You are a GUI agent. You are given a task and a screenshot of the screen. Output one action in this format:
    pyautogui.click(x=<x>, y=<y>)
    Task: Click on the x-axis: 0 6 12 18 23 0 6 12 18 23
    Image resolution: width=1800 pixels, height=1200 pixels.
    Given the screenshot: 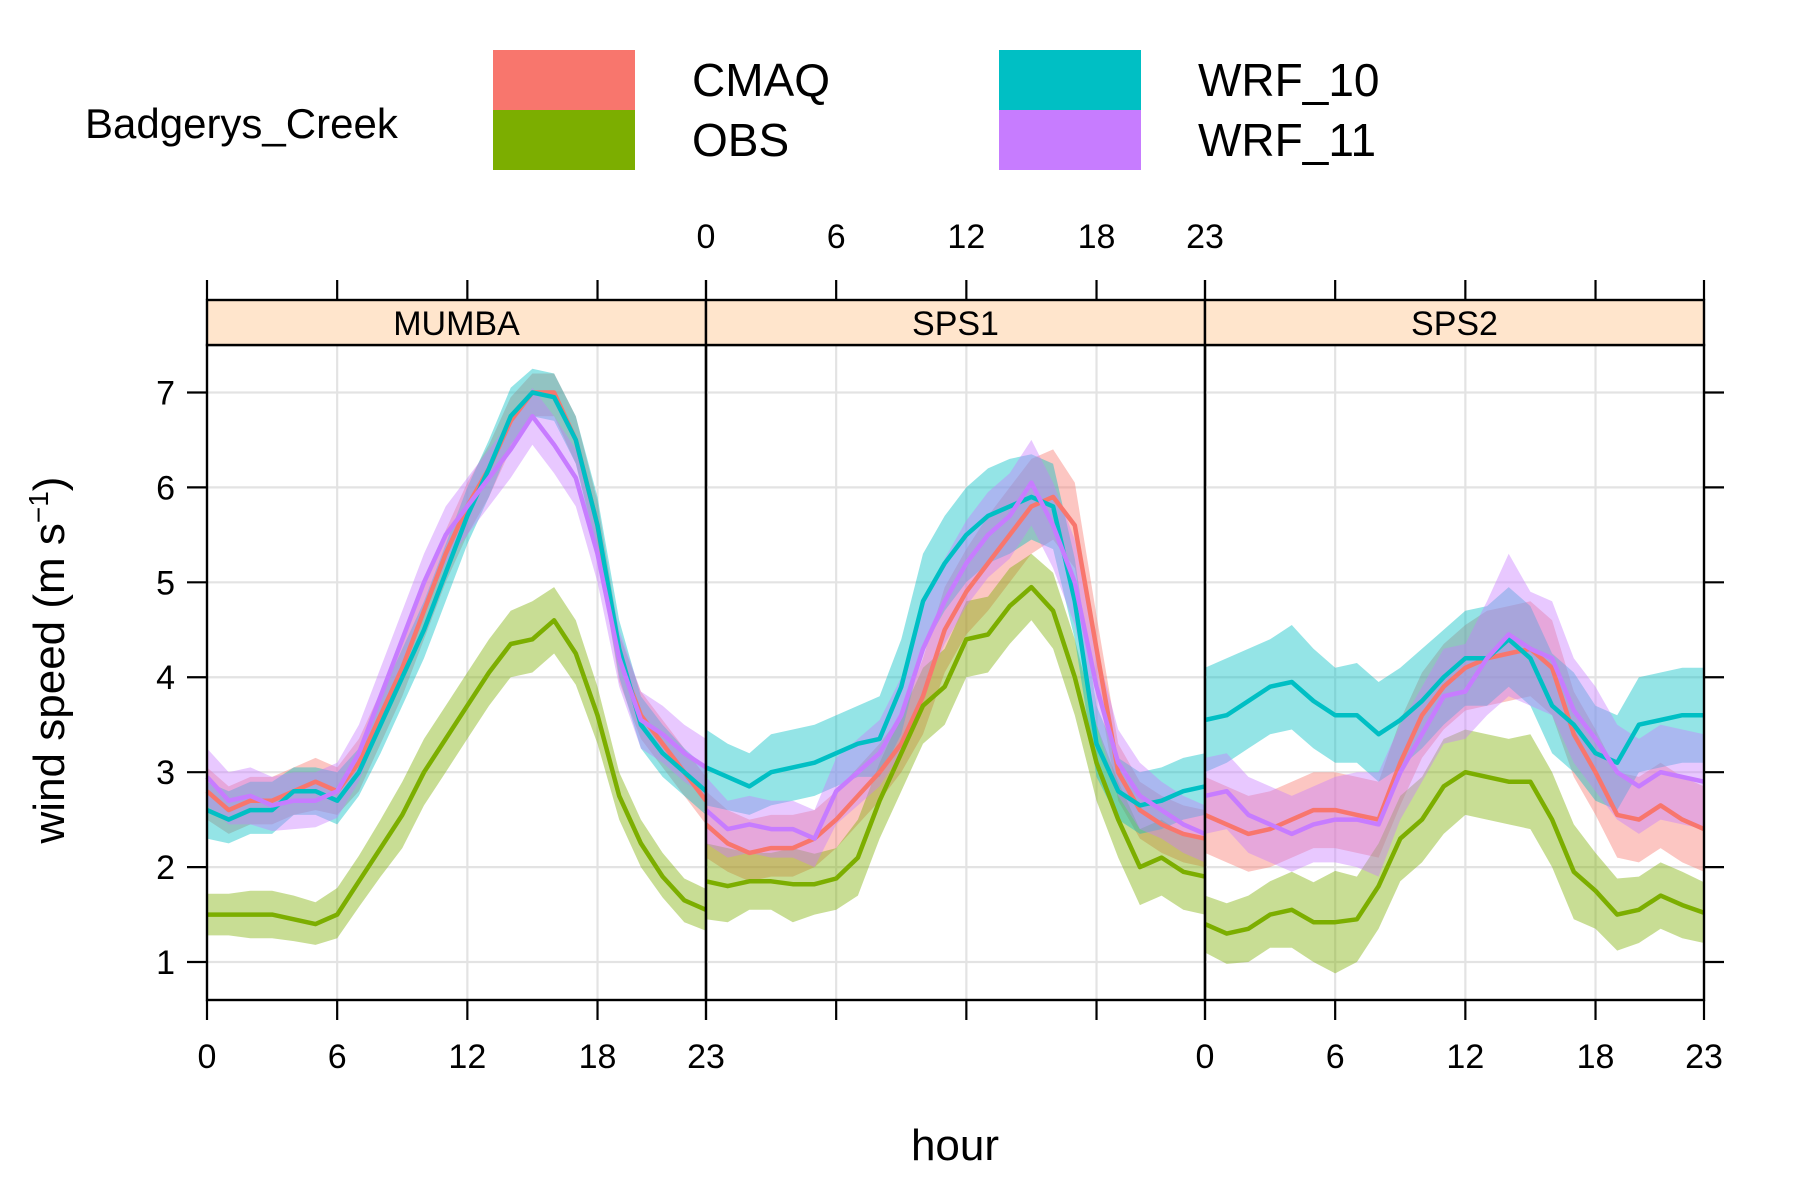 What is the action you would take?
    pyautogui.click(x=960, y=1038)
    